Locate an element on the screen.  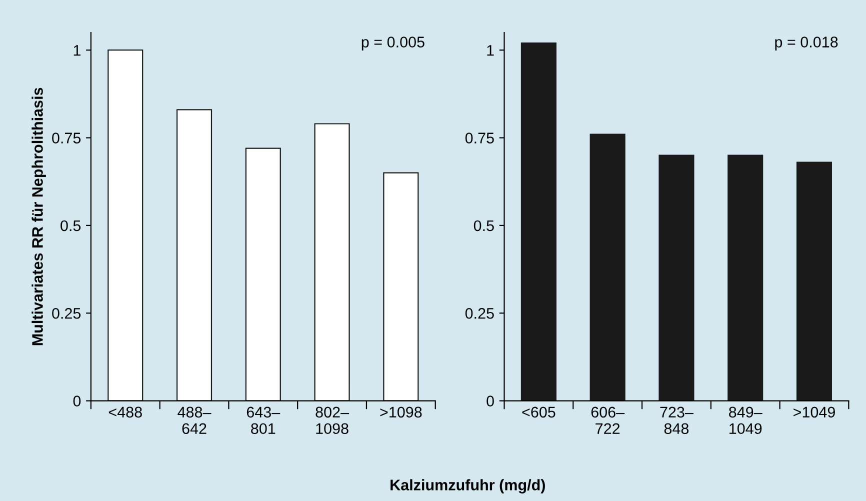
x-tick-label: <605 is located at coordinates (539, 412).